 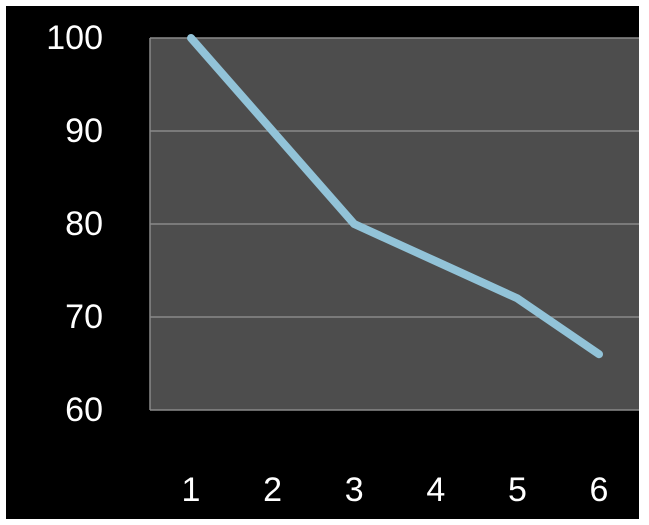 I want to click on y-axis-tick-labels: 100 90 80 70 60, so click(x=74, y=224).